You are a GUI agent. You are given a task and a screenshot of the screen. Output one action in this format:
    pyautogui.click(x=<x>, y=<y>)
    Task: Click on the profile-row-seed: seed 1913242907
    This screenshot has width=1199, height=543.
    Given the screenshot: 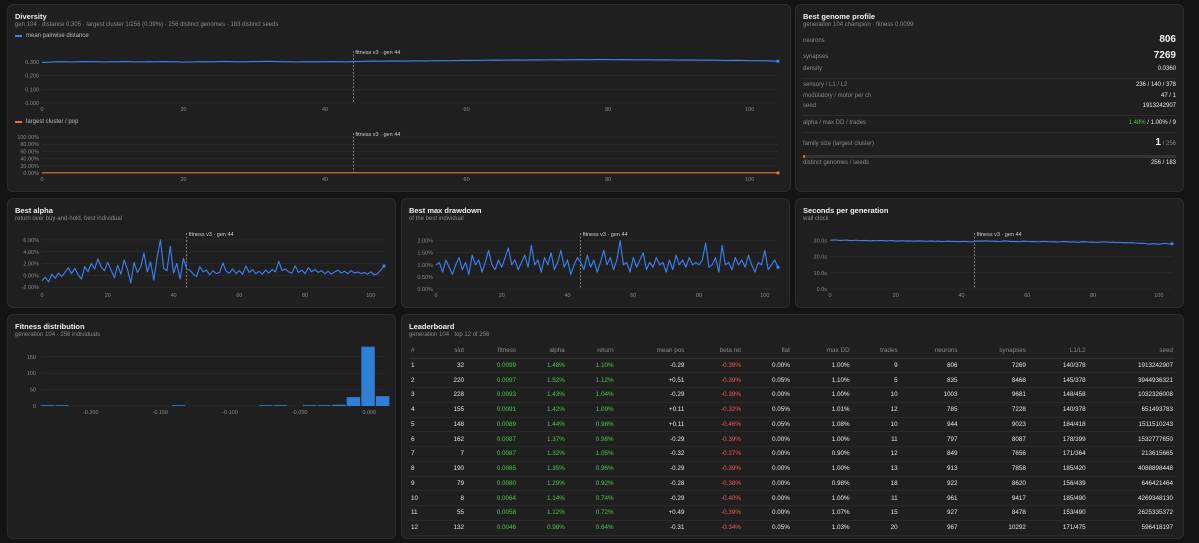 What is the action you would take?
    pyautogui.click(x=989, y=106)
    